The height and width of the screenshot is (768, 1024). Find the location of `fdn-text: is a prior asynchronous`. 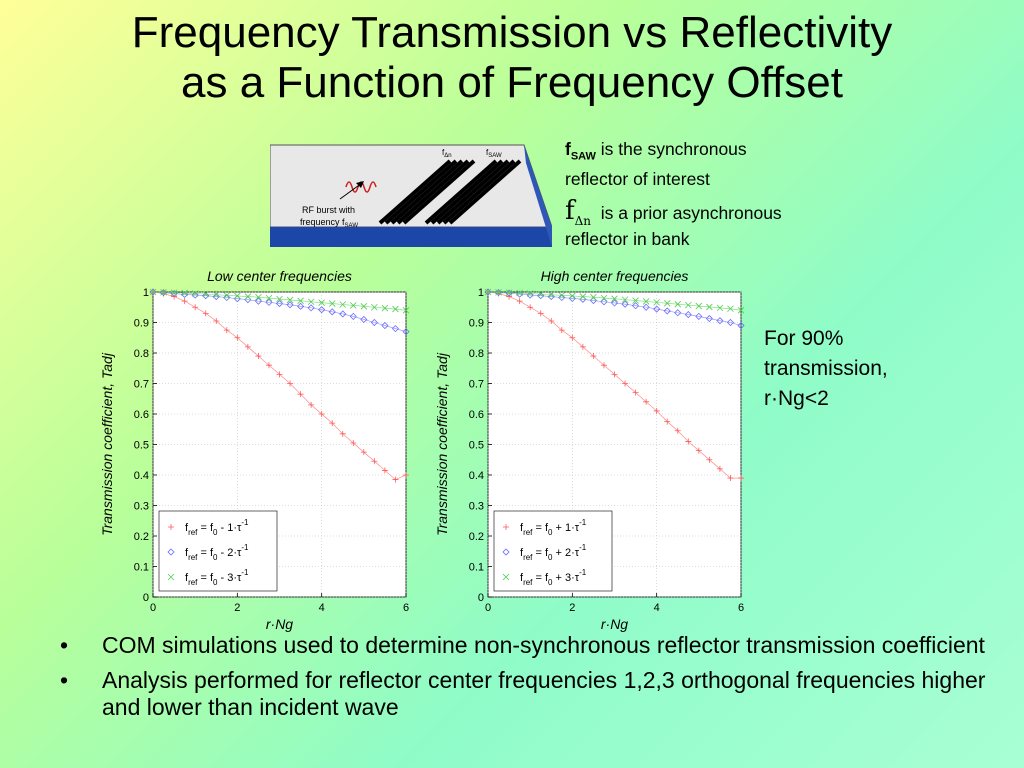

fdn-text: is a prior asynchronous is located at coordinates (691, 213).